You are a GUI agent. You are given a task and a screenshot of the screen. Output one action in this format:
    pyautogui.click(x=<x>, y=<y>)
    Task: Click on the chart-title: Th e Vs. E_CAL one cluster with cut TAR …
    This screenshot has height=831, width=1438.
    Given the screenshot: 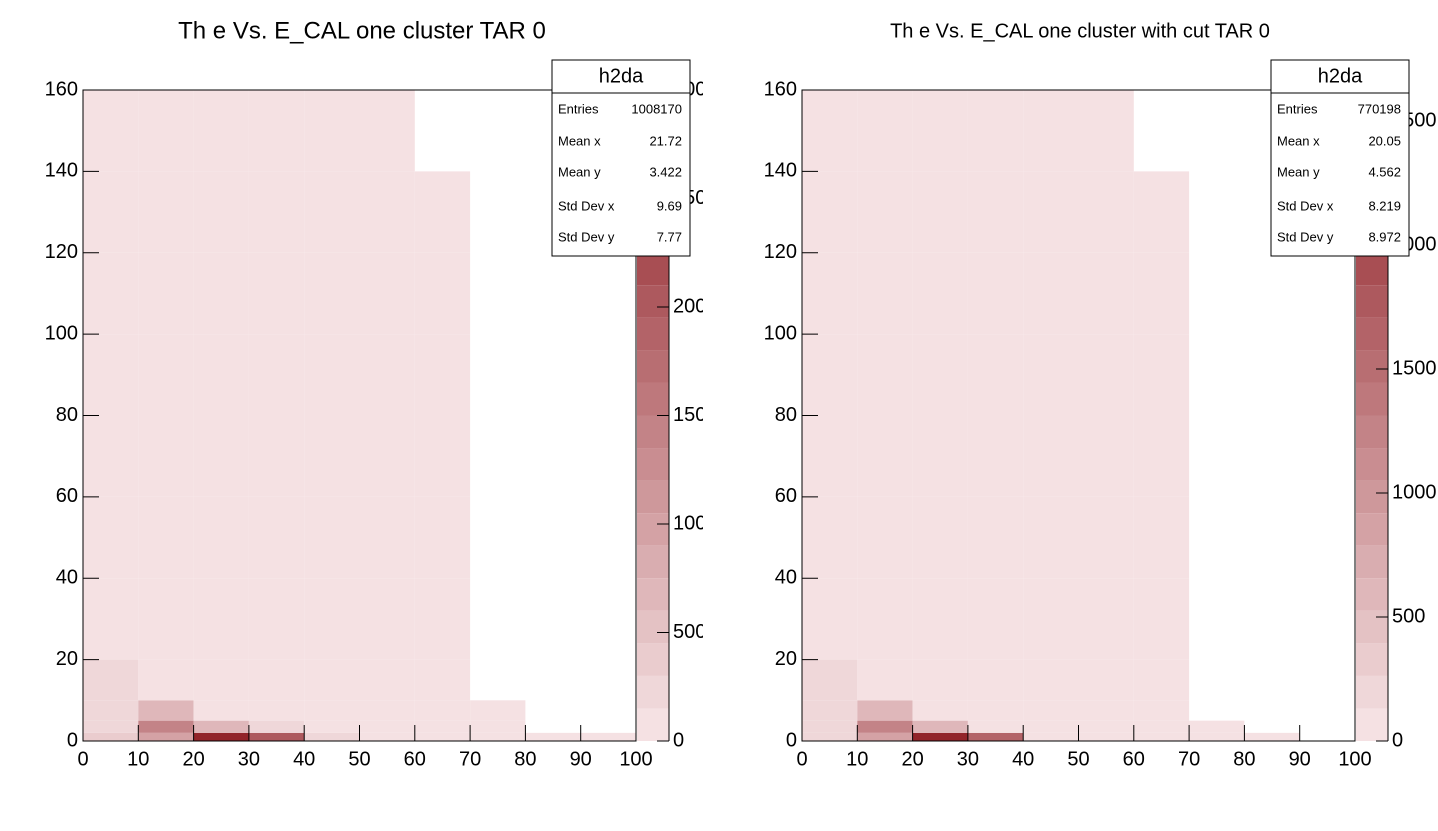 What is the action you would take?
    pyautogui.click(x=1080, y=31)
    